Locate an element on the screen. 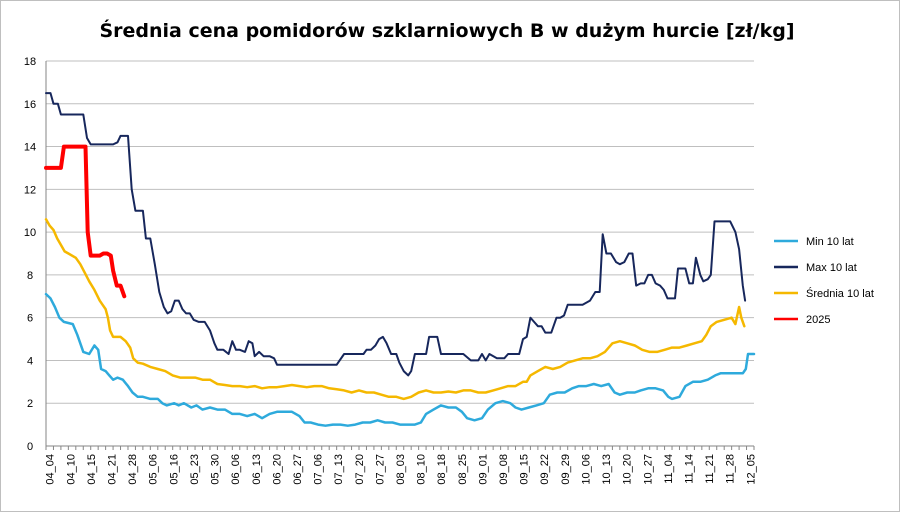 The height and width of the screenshot is (512, 900). x-tick-label: 06_27 is located at coordinates (298, 469).